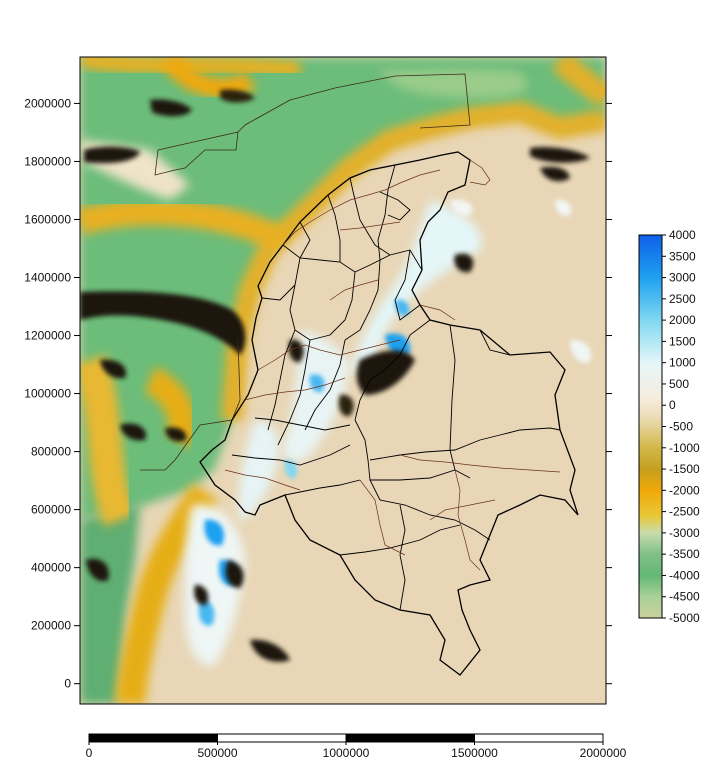 This screenshot has height=759, width=707. I want to click on scale-bar-label: 500000, so click(217, 752).